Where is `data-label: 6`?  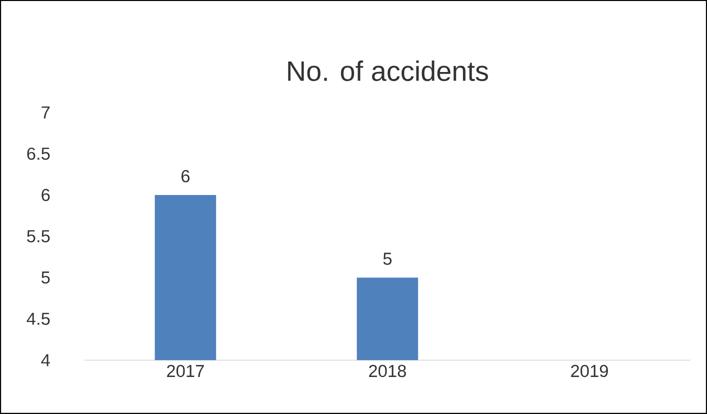
data-label: 6 is located at coordinates (186, 176).